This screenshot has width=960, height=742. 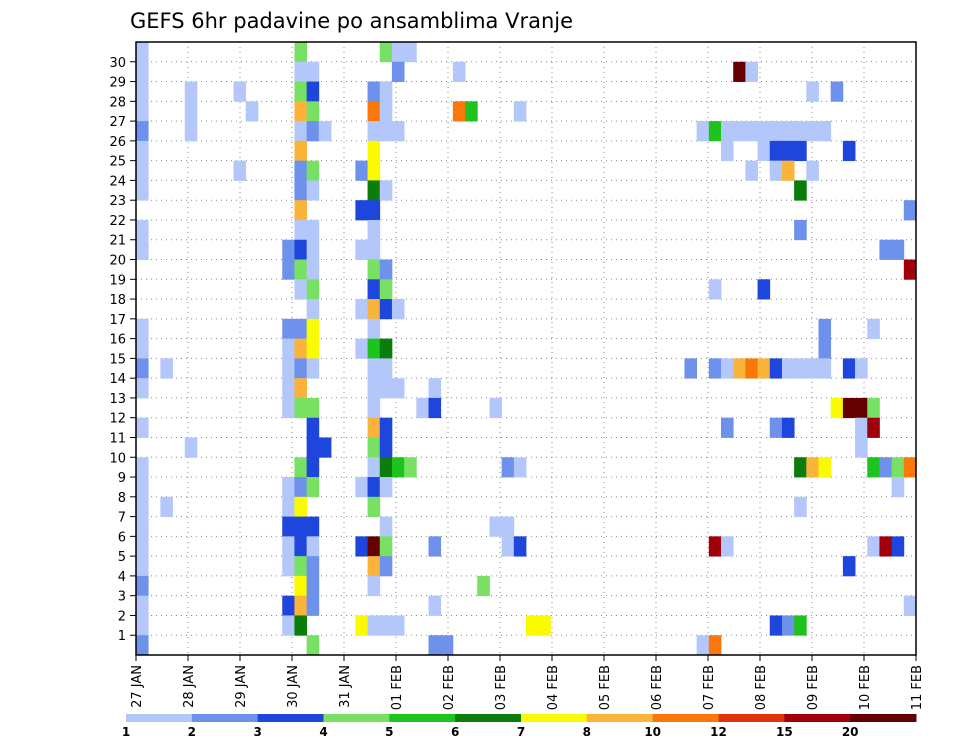 I want to click on y-tick-label: 18, so click(x=117, y=300).